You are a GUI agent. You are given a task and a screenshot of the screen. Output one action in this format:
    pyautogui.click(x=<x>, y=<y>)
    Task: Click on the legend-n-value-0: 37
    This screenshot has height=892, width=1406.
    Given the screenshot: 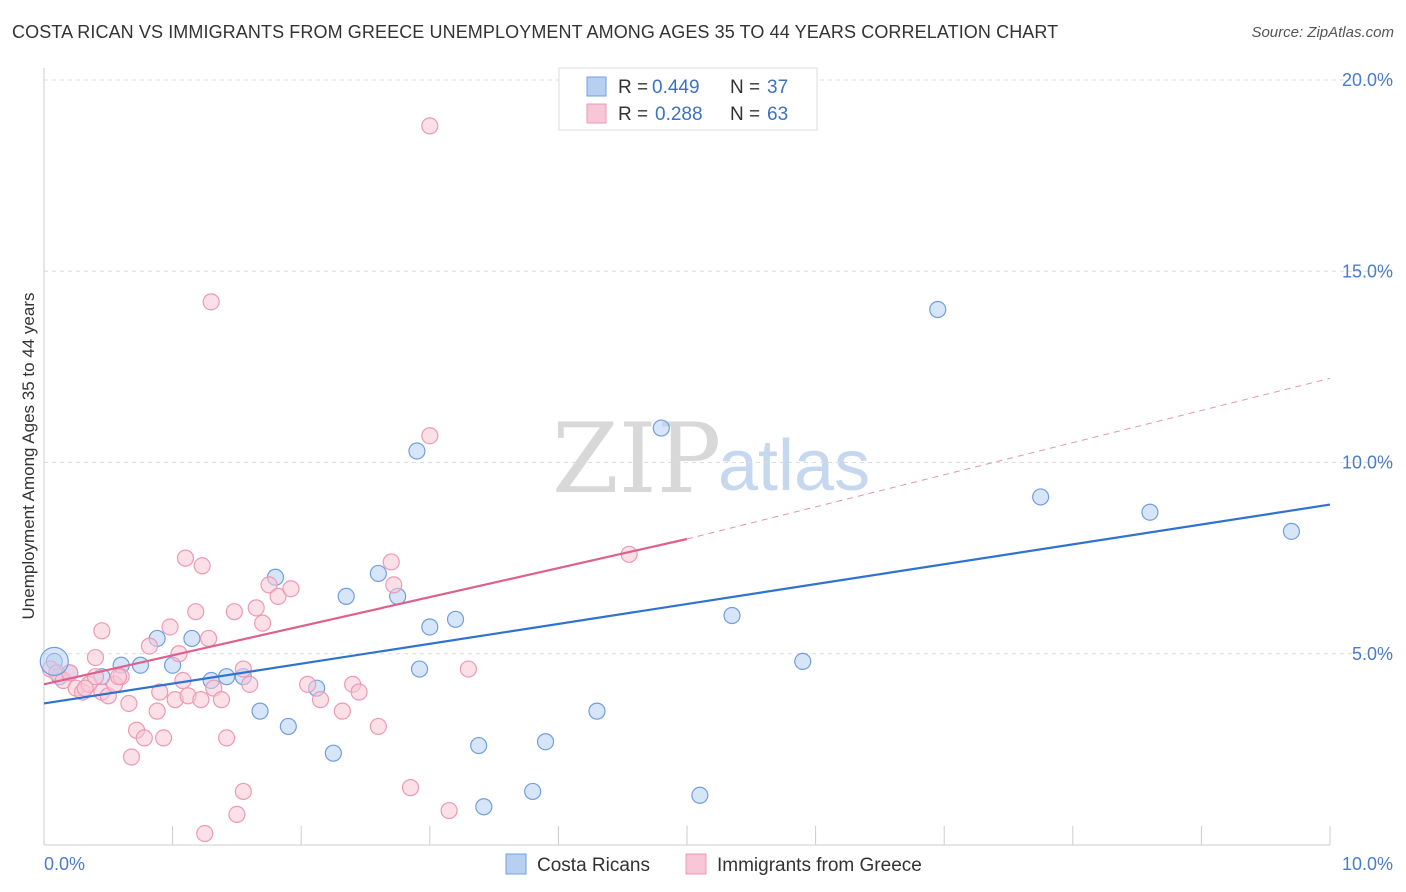 What is the action you would take?
    pyautogui.click(x=777, y=87)
    